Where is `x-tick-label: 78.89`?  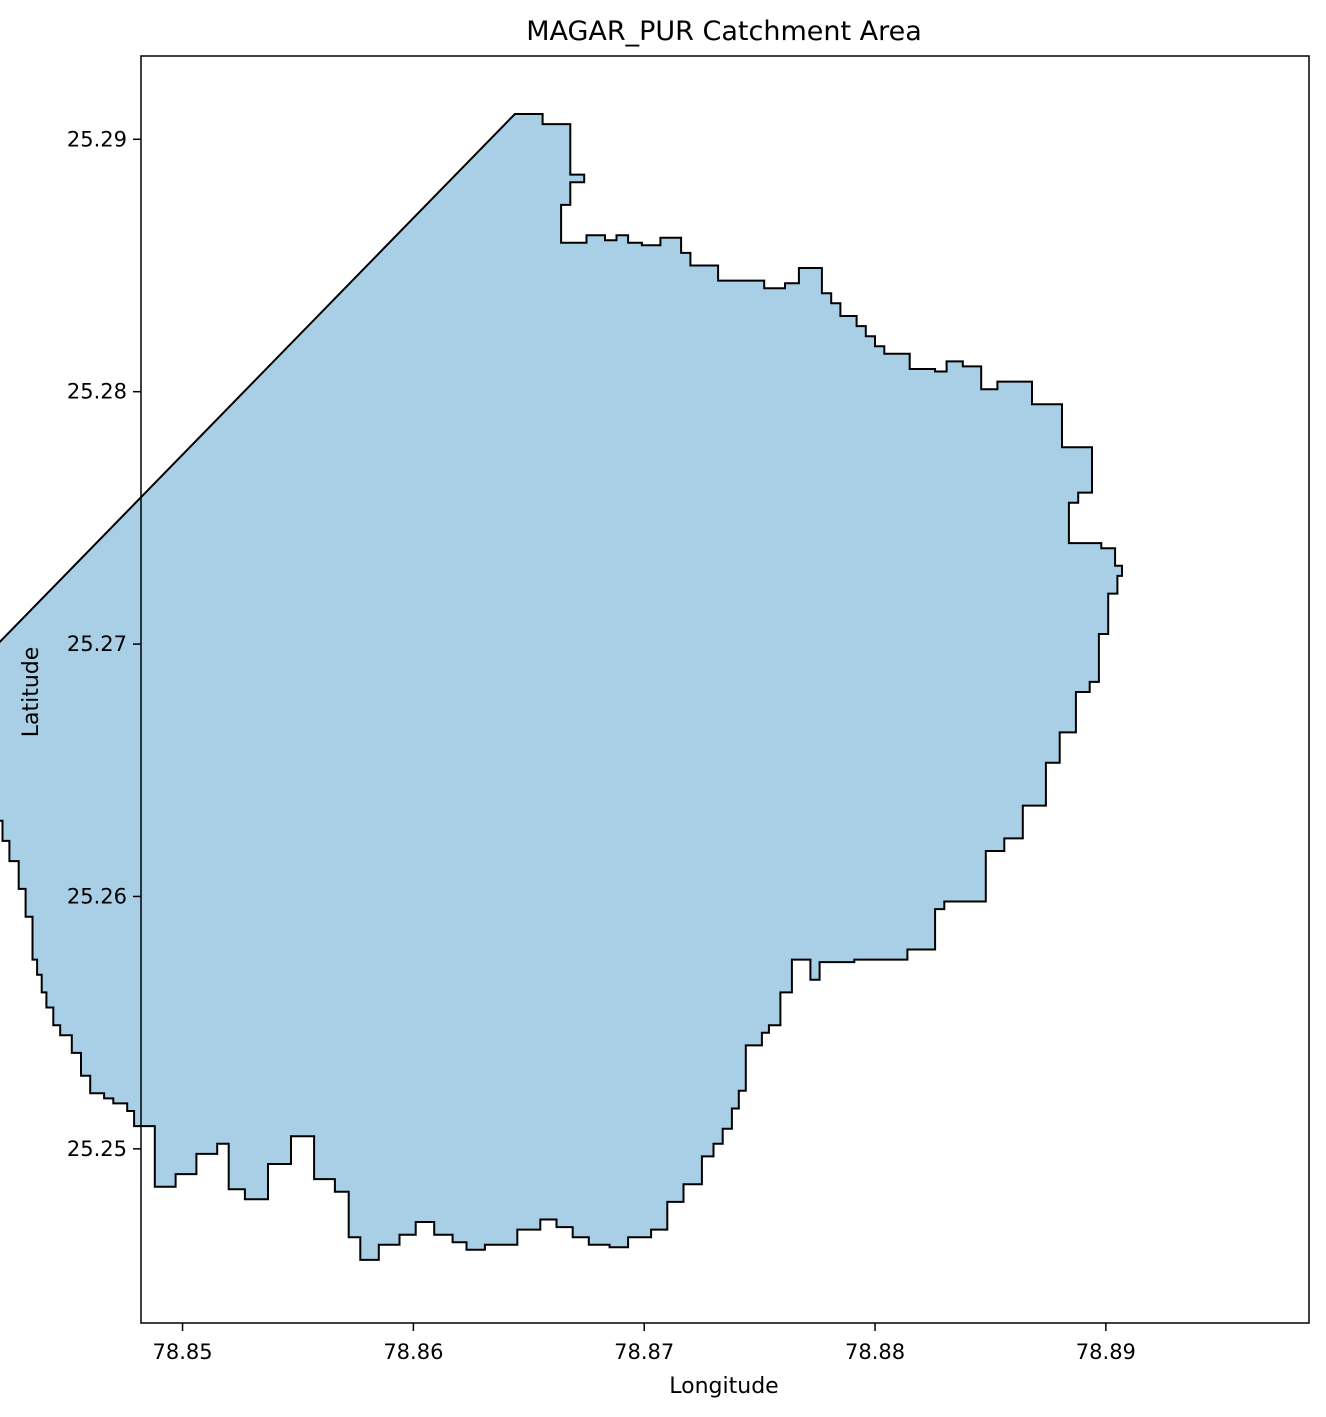 x-tick-label: 78.89 is located at coordinates (1106, 1352).